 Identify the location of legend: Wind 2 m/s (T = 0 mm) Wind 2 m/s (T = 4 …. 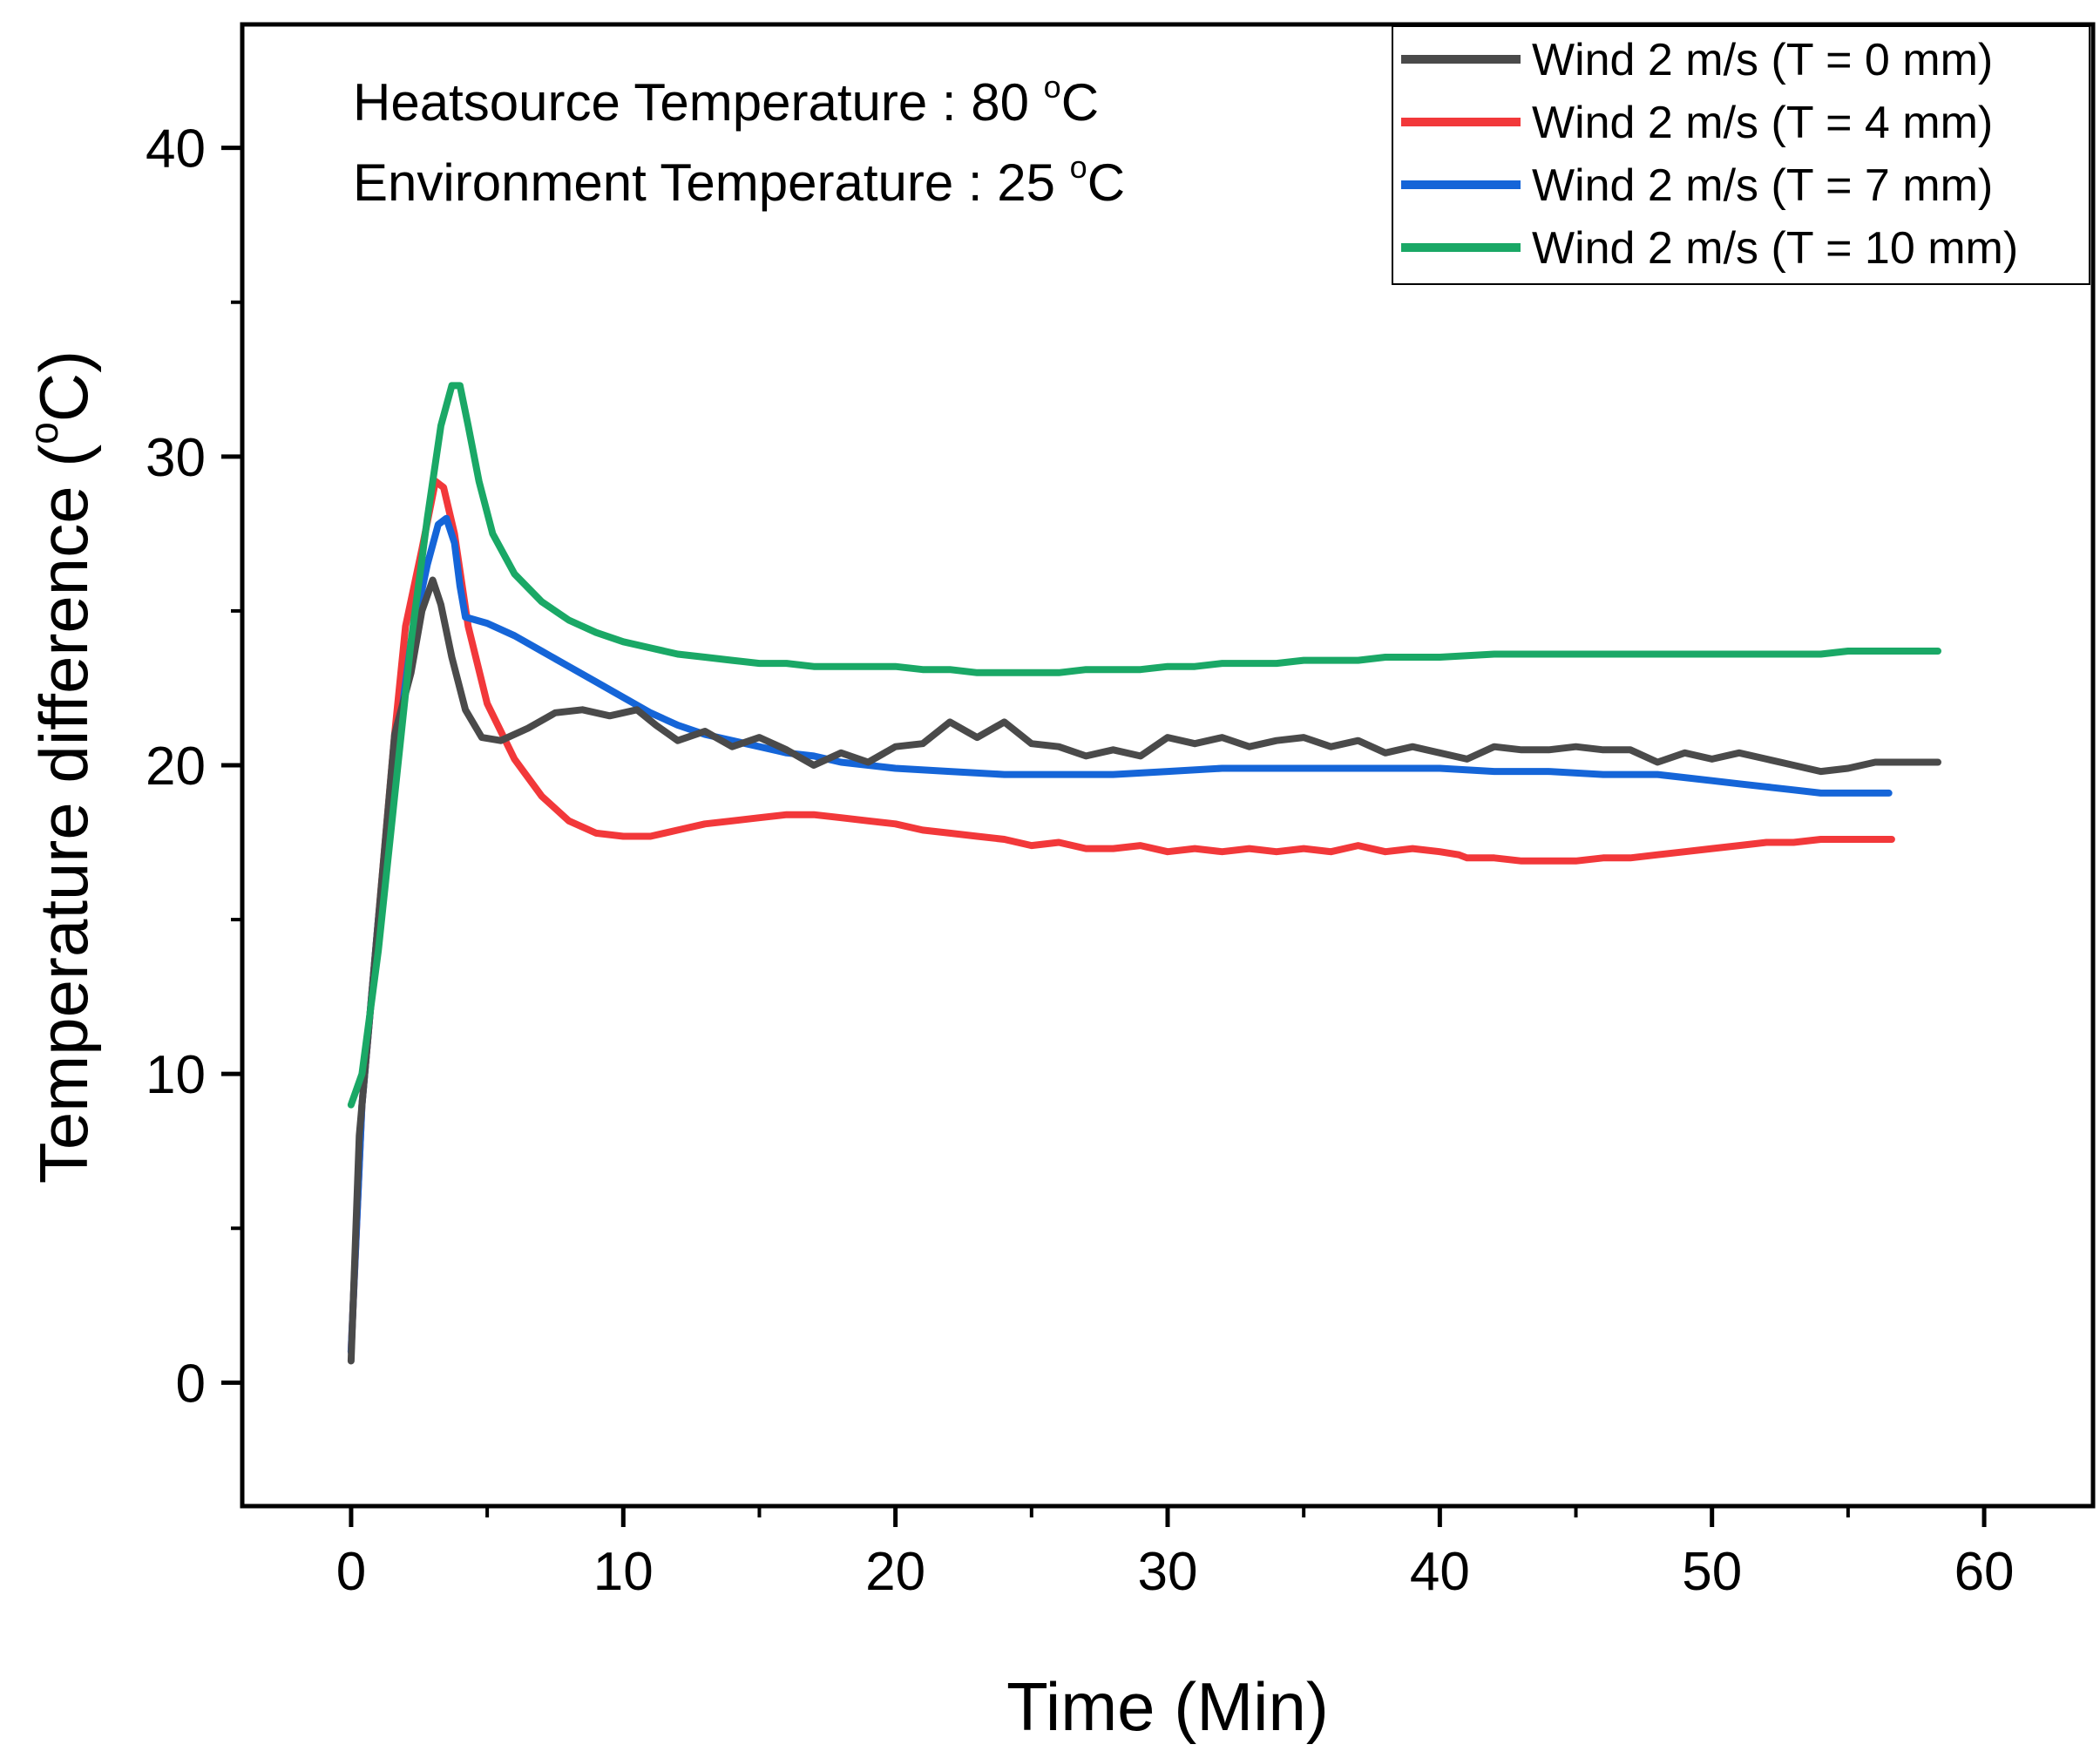
(1741, 155).